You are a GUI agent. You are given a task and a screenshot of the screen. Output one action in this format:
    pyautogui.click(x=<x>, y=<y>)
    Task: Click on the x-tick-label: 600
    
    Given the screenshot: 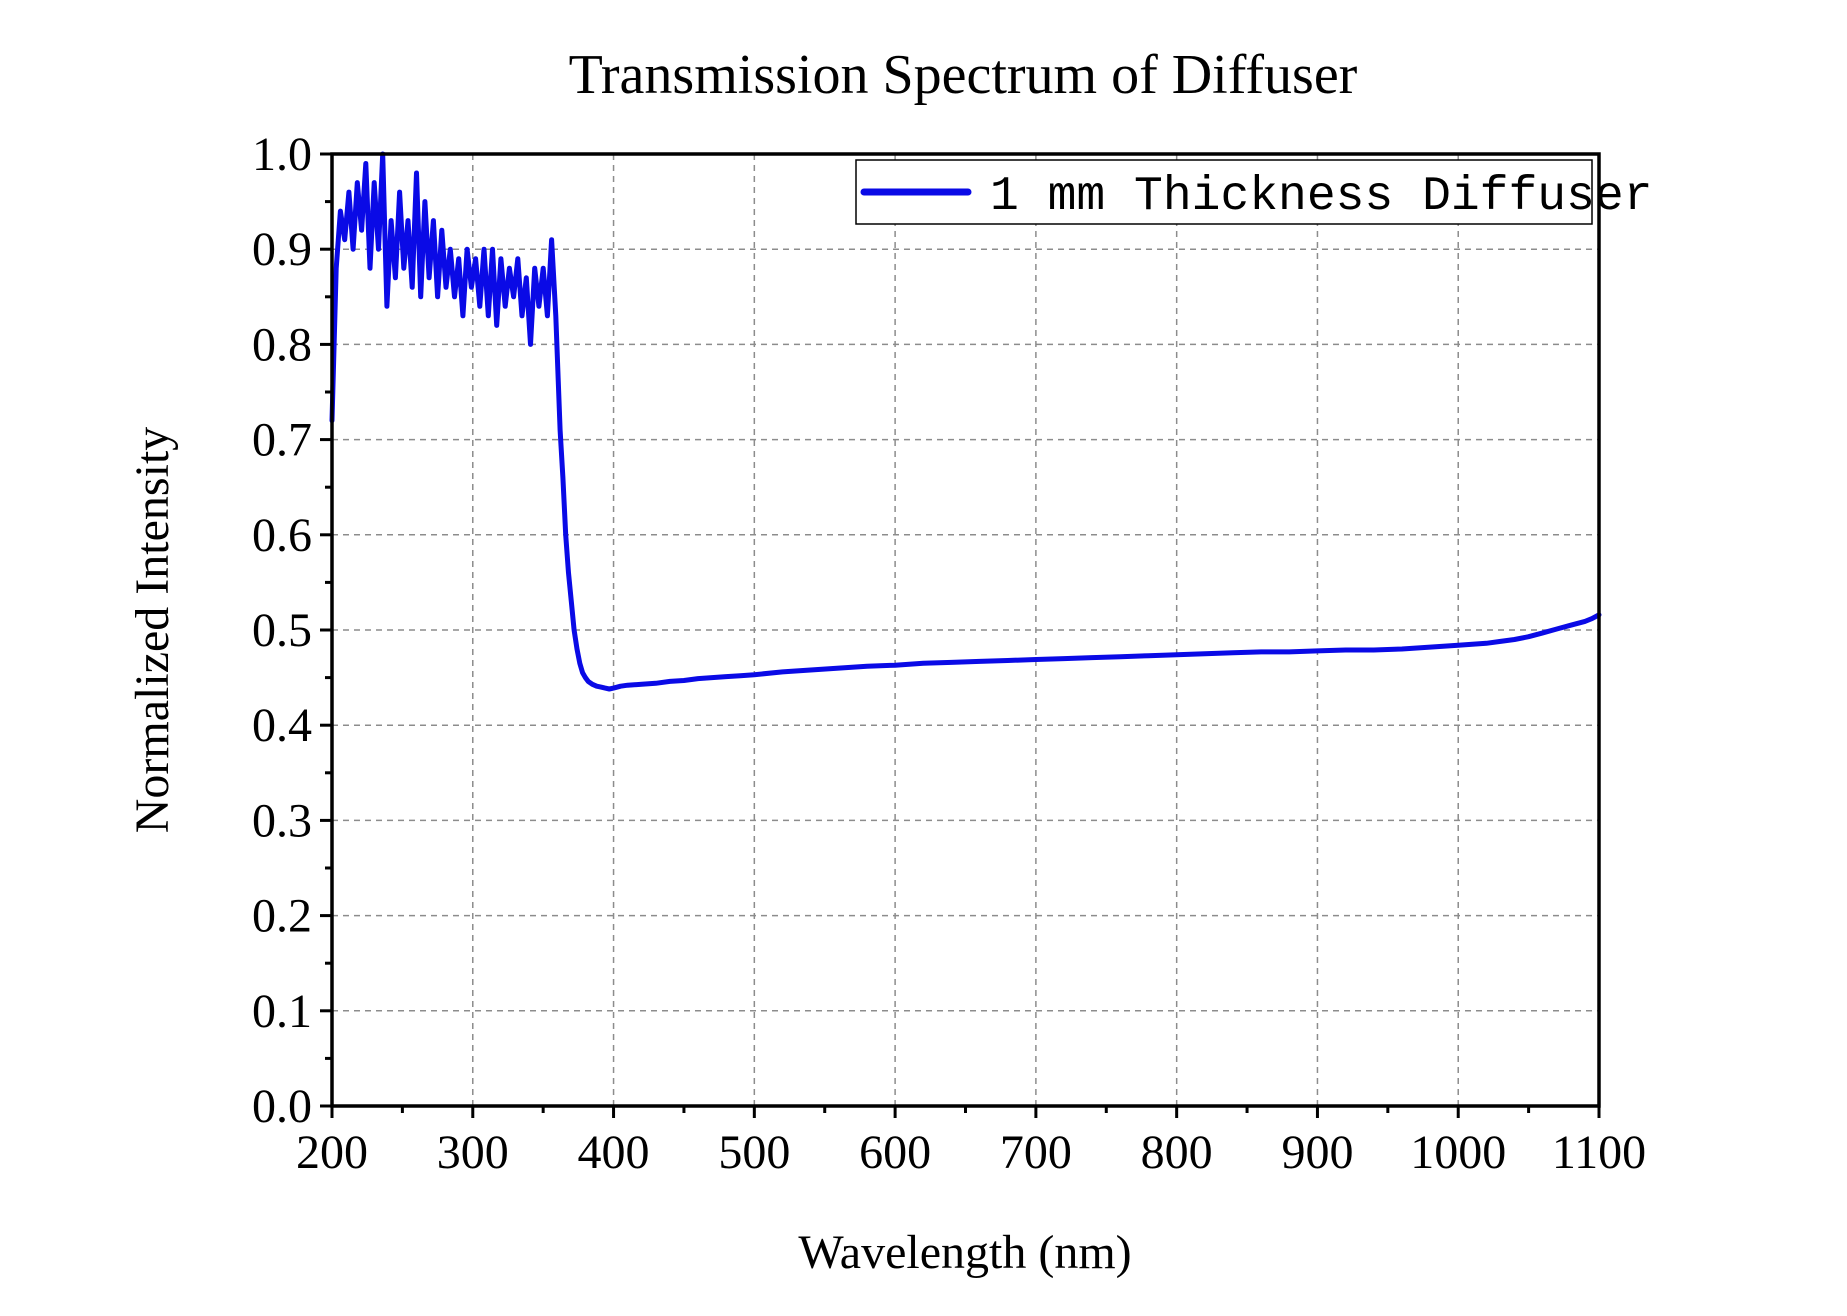 What is the action you would take?
    pyautogui.click(x=895, y=1152)
    